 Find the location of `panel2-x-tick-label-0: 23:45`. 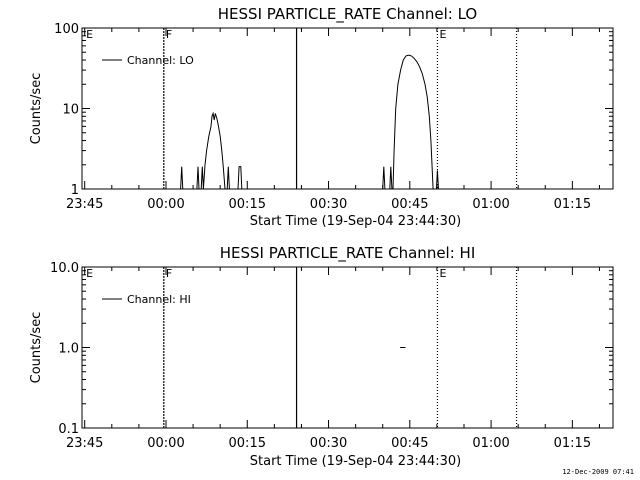

panel2-x-tick-label-0: 23:45 is located at coordinates (84, 443).